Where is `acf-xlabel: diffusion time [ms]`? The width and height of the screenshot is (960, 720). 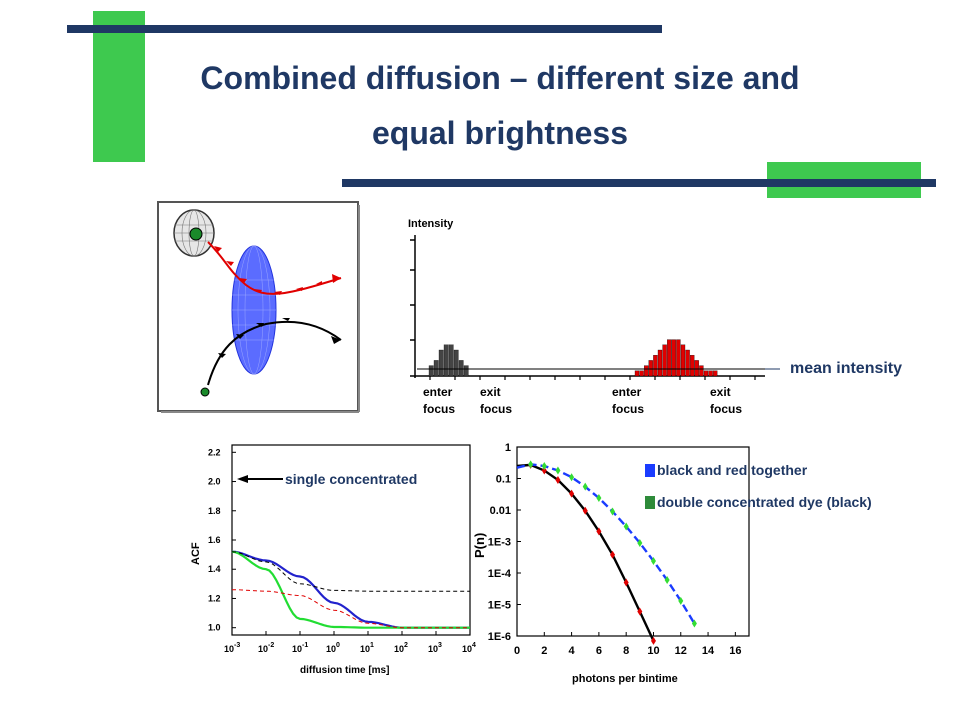
acf-xlabel: diffusion time [ms] is located at coordinates (344, 670).